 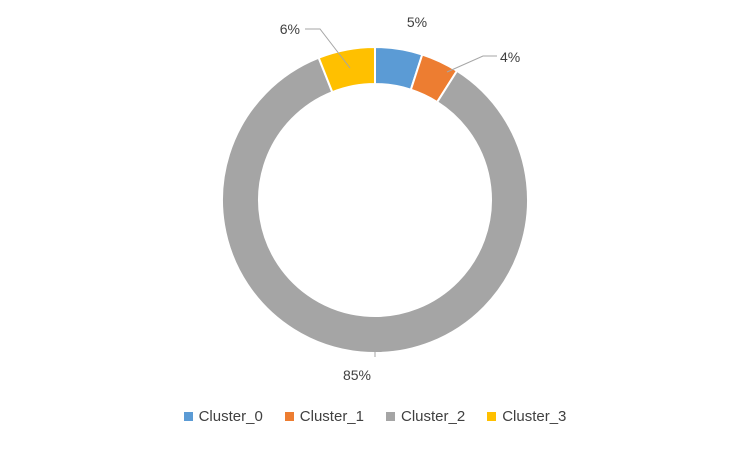 What do you see at coordinates (230, 416) in the screenshot?
I see `legend-label-cluster-0: Cluster_0` at bounding box center [230, 416].